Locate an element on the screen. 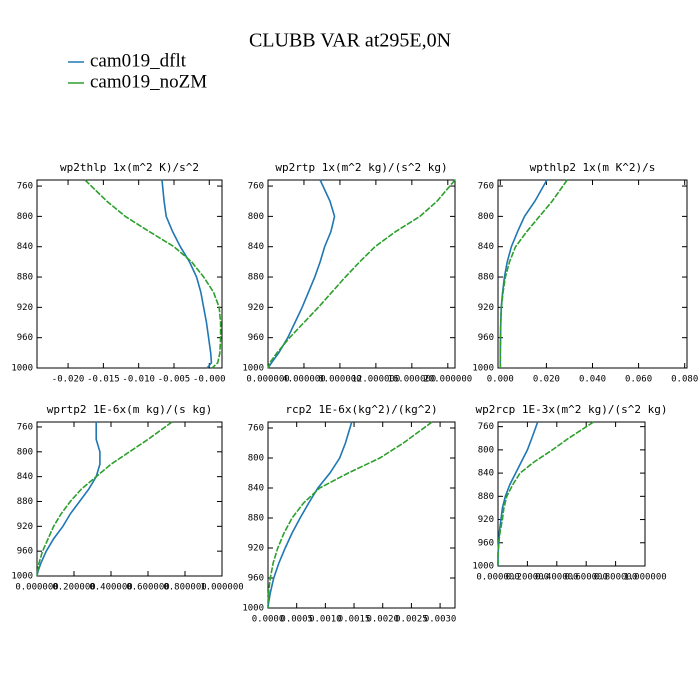 This screenshot has height=700, width=700. panel-title: wp2rtp 1x(m^2 kg)/(s^2 kg) is located at coordinates (361, 167).